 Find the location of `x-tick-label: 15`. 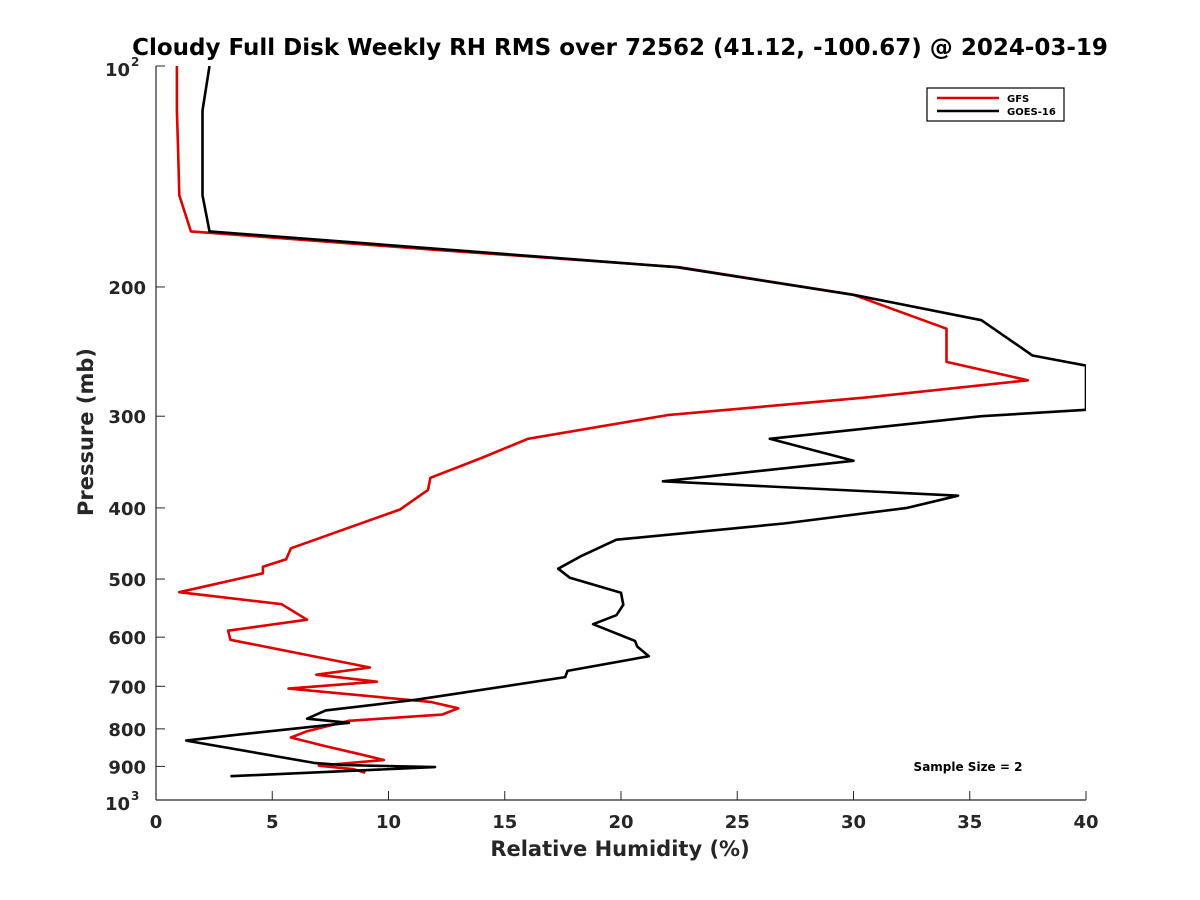

x-tick-label: 15 is located at coordinates (504, 822).